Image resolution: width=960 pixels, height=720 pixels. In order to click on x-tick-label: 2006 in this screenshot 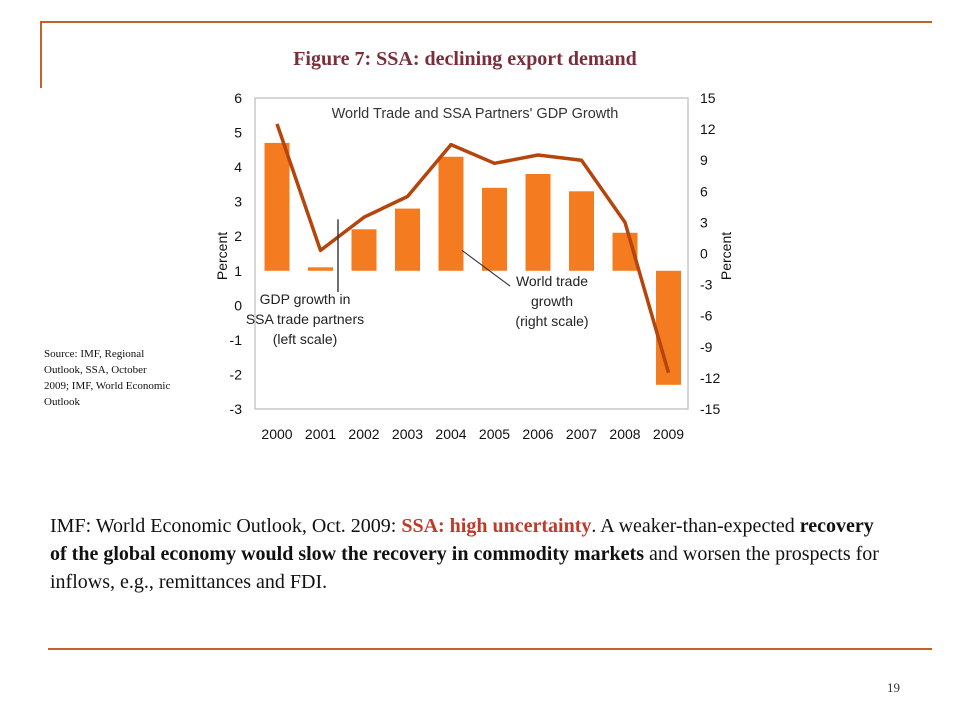, I will do `click(537, 434)`.